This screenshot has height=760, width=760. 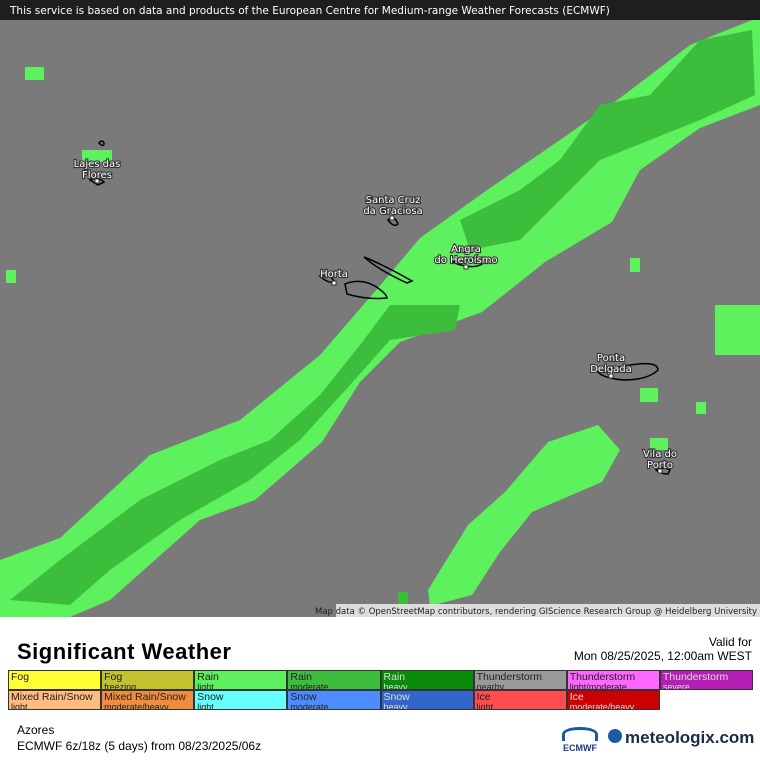 I want to click on place-line: Lajes das, so click(x=97, y=164).